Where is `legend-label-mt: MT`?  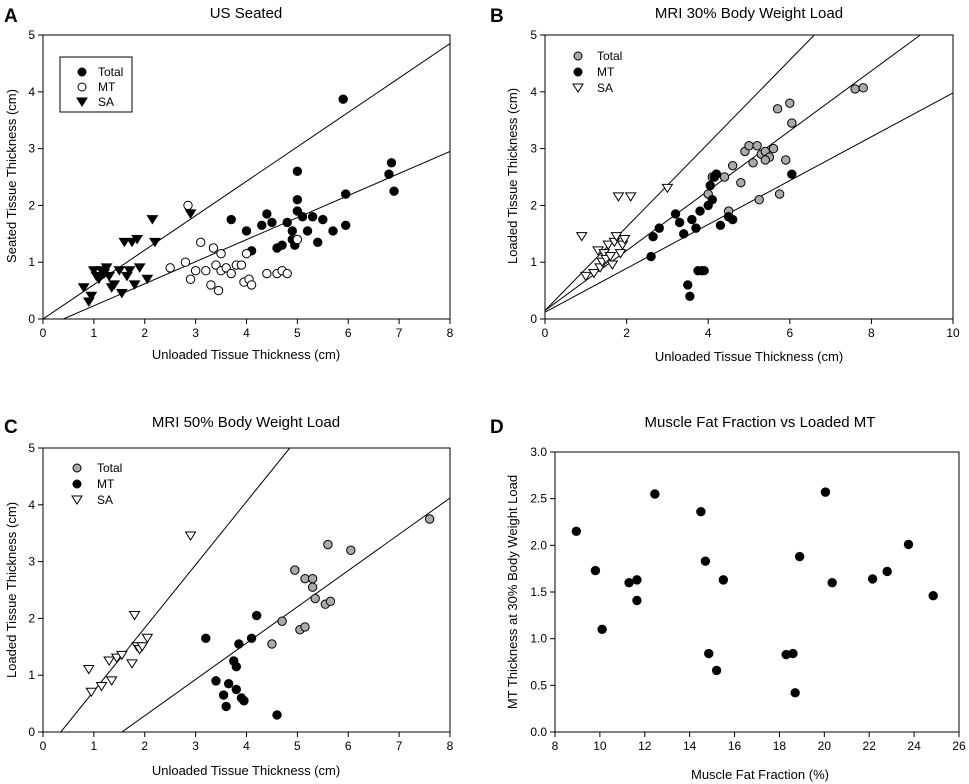 legend-label-mt: MT is located at coordinates (606, 72).